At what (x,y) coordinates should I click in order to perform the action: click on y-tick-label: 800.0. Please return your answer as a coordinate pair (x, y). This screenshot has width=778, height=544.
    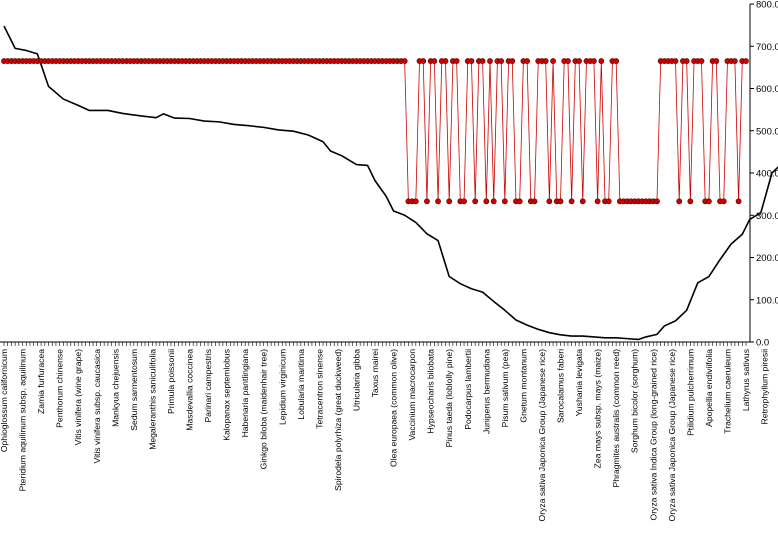
    Looking at the image, I should click on (767, 5).